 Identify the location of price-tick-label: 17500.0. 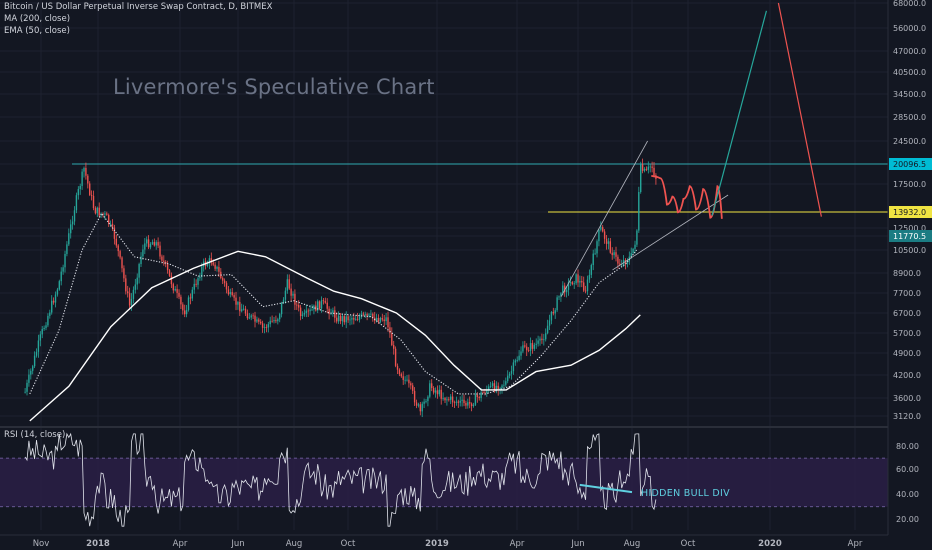
(909, 184).